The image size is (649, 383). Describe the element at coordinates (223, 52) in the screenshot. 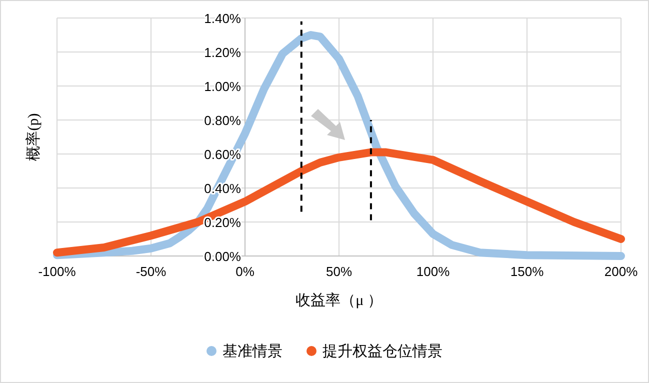

I see `y-tick-label: 1.20%` at that location.